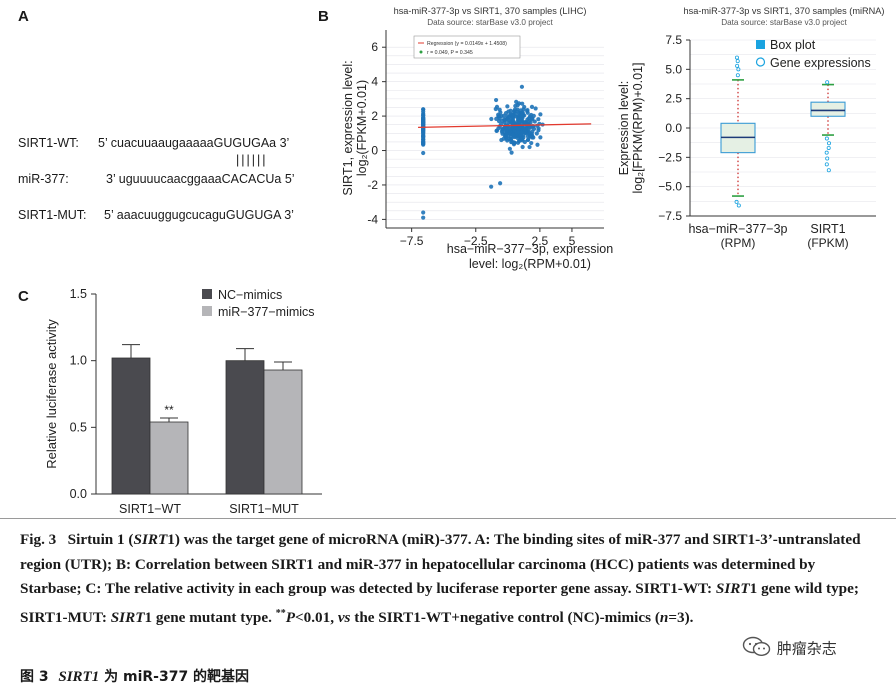 The image size is (896, 686). I want to click on bar-category-label: SIRT1−MUT, so click(264, 509).